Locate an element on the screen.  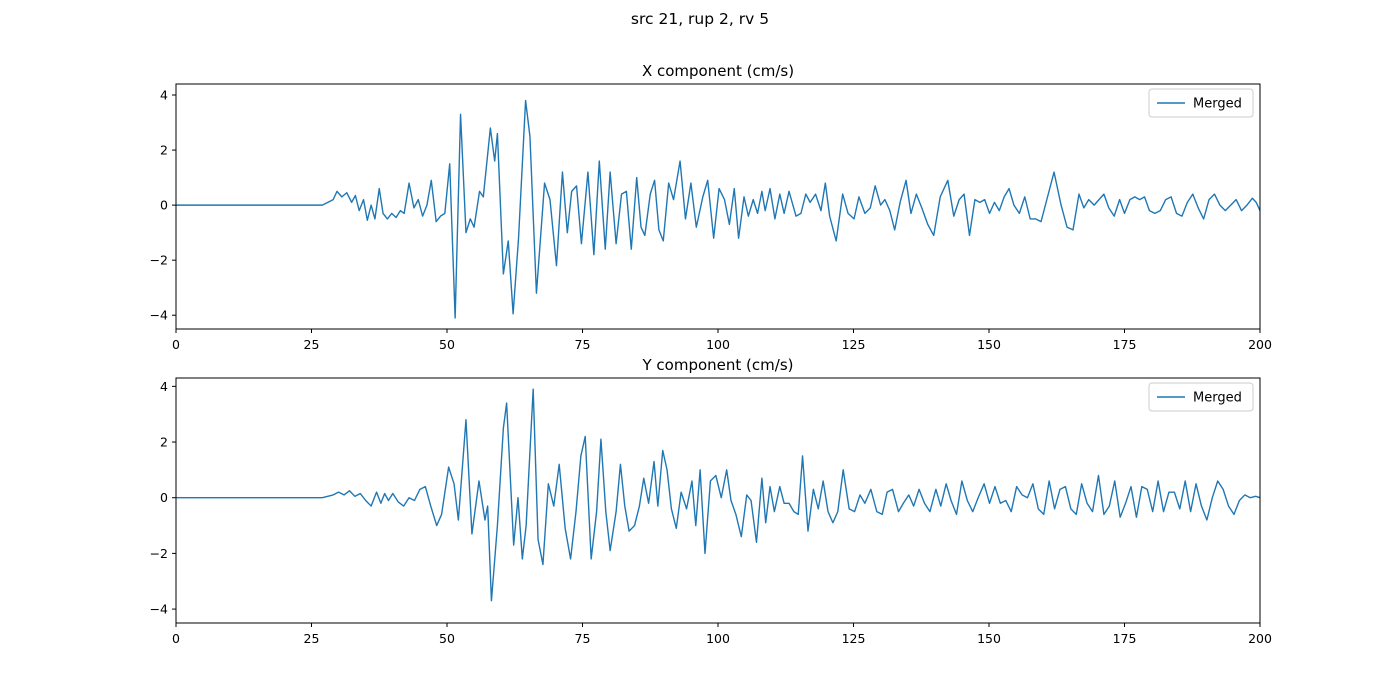
y-xtick-label: 75 is located at coordinates (583, 638).